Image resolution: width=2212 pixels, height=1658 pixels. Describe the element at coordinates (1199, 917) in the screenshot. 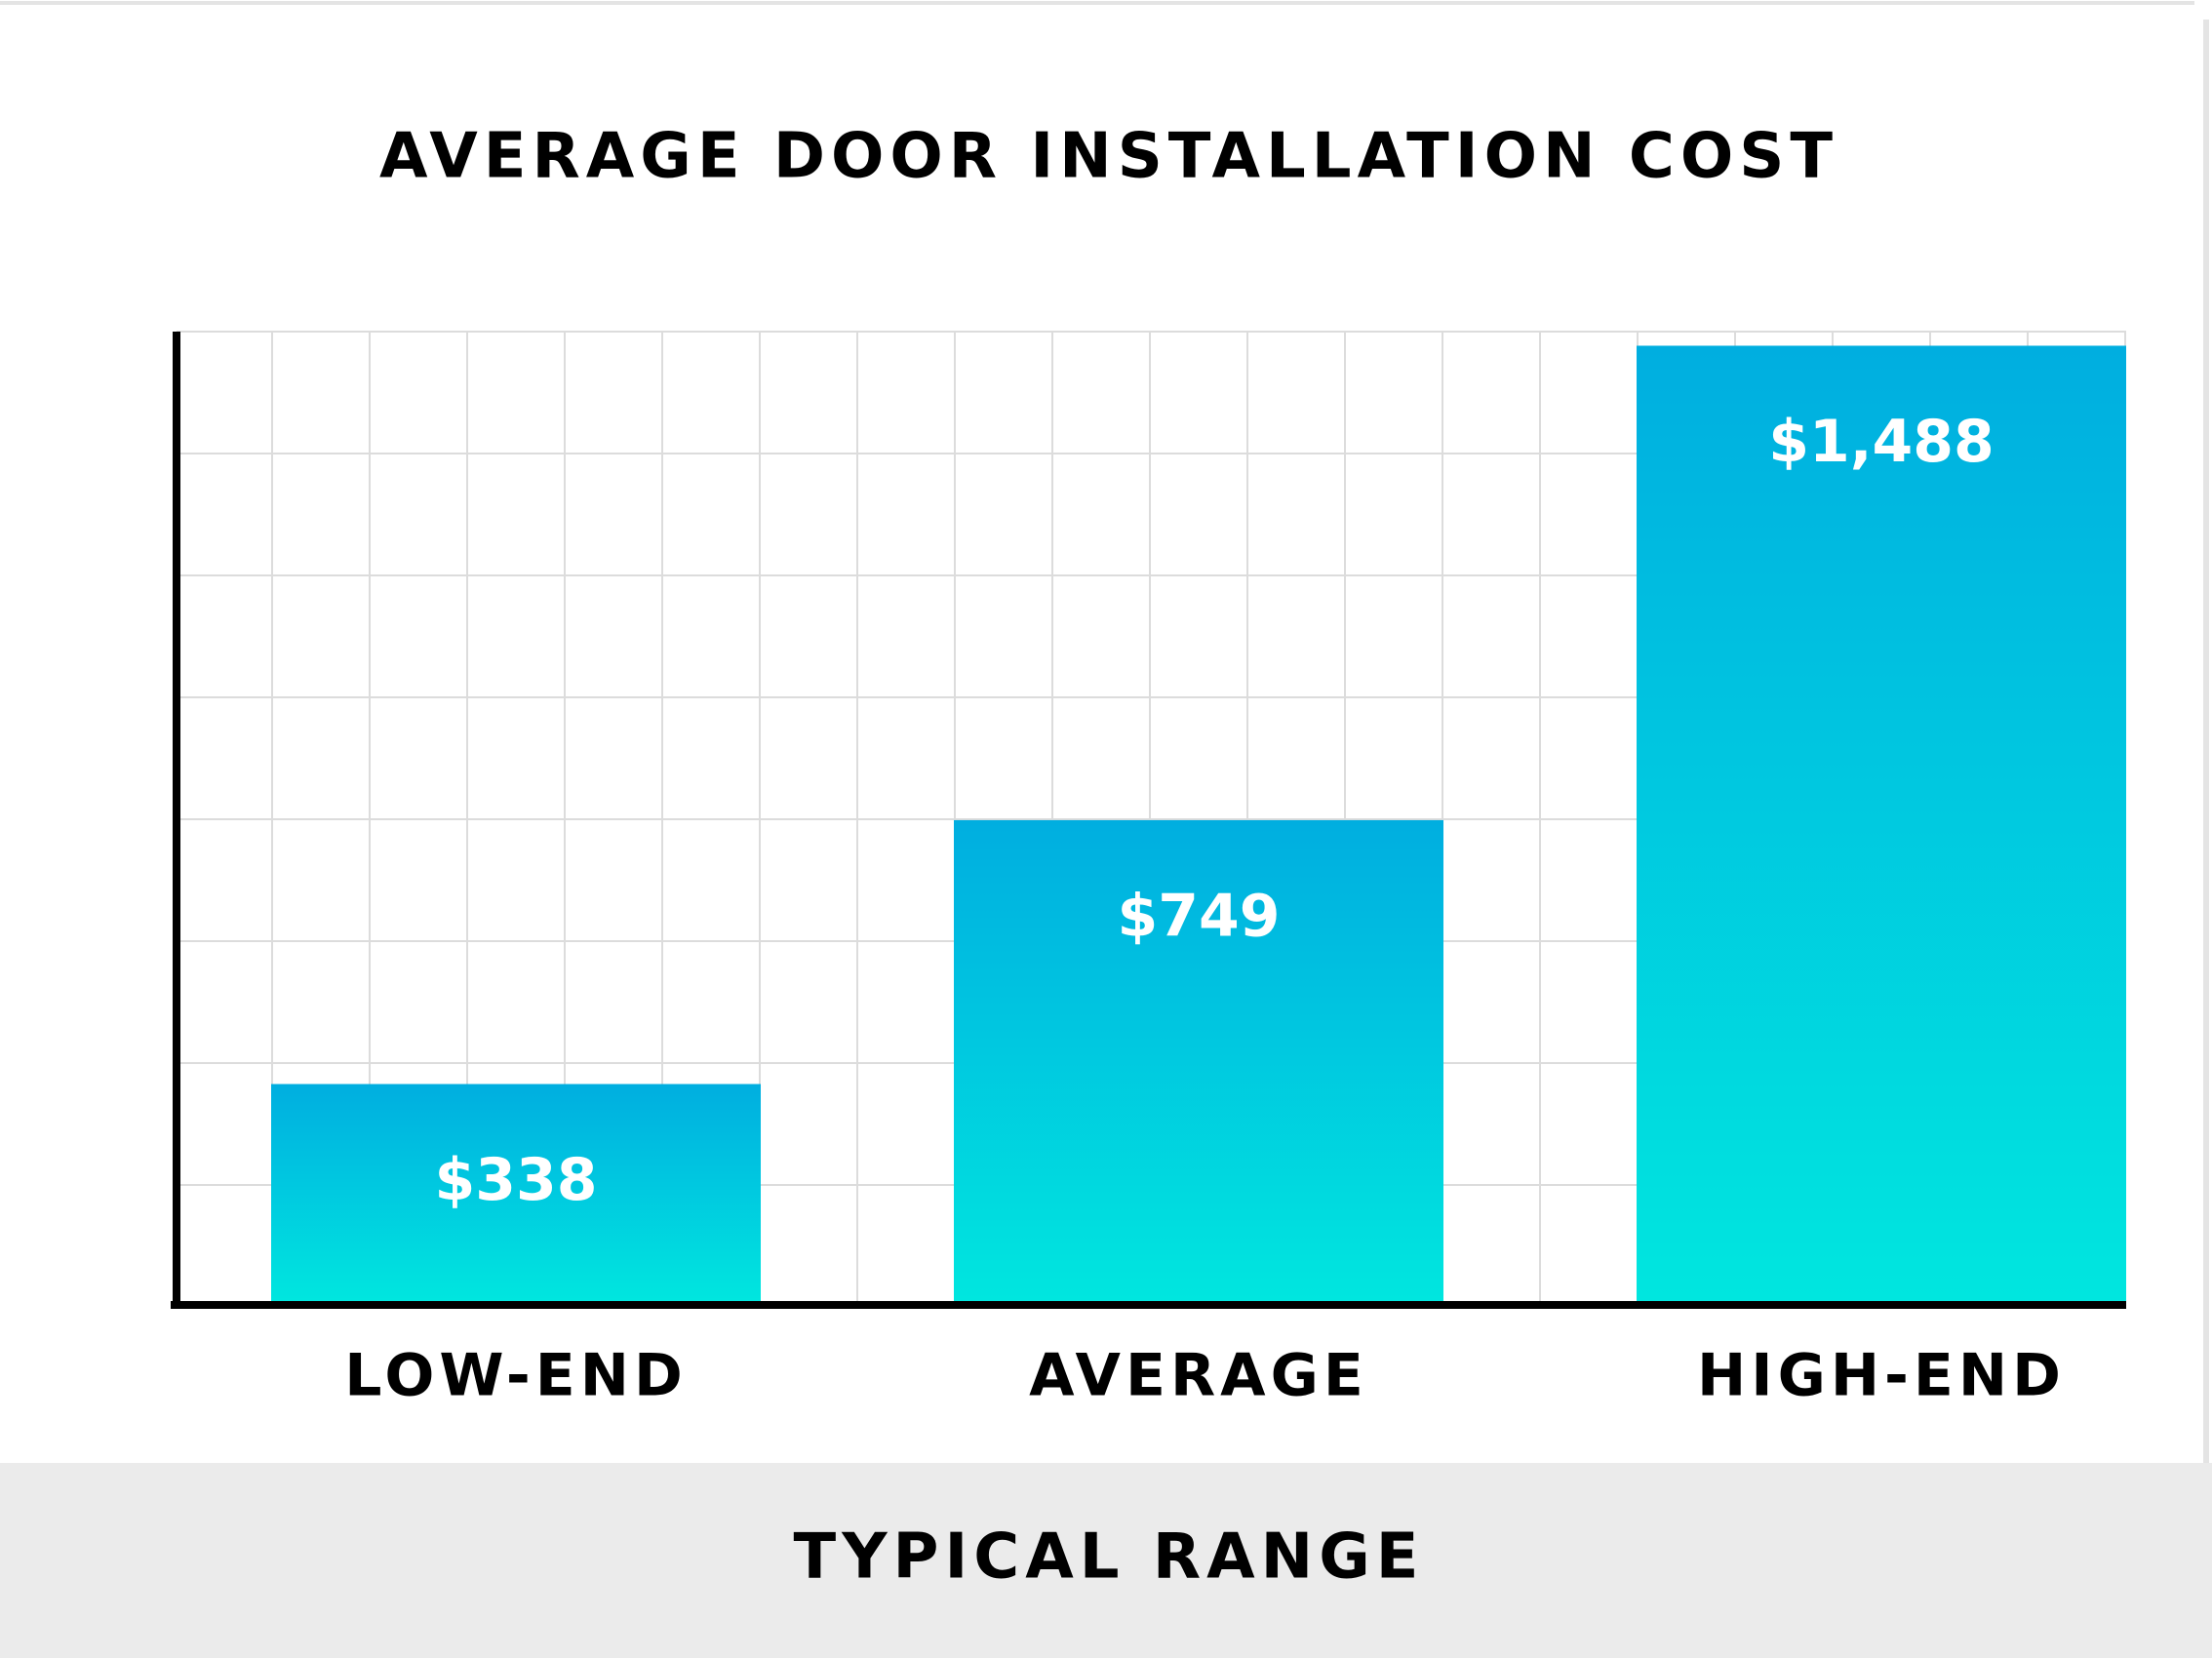

I see `value-label: $749` at that location.